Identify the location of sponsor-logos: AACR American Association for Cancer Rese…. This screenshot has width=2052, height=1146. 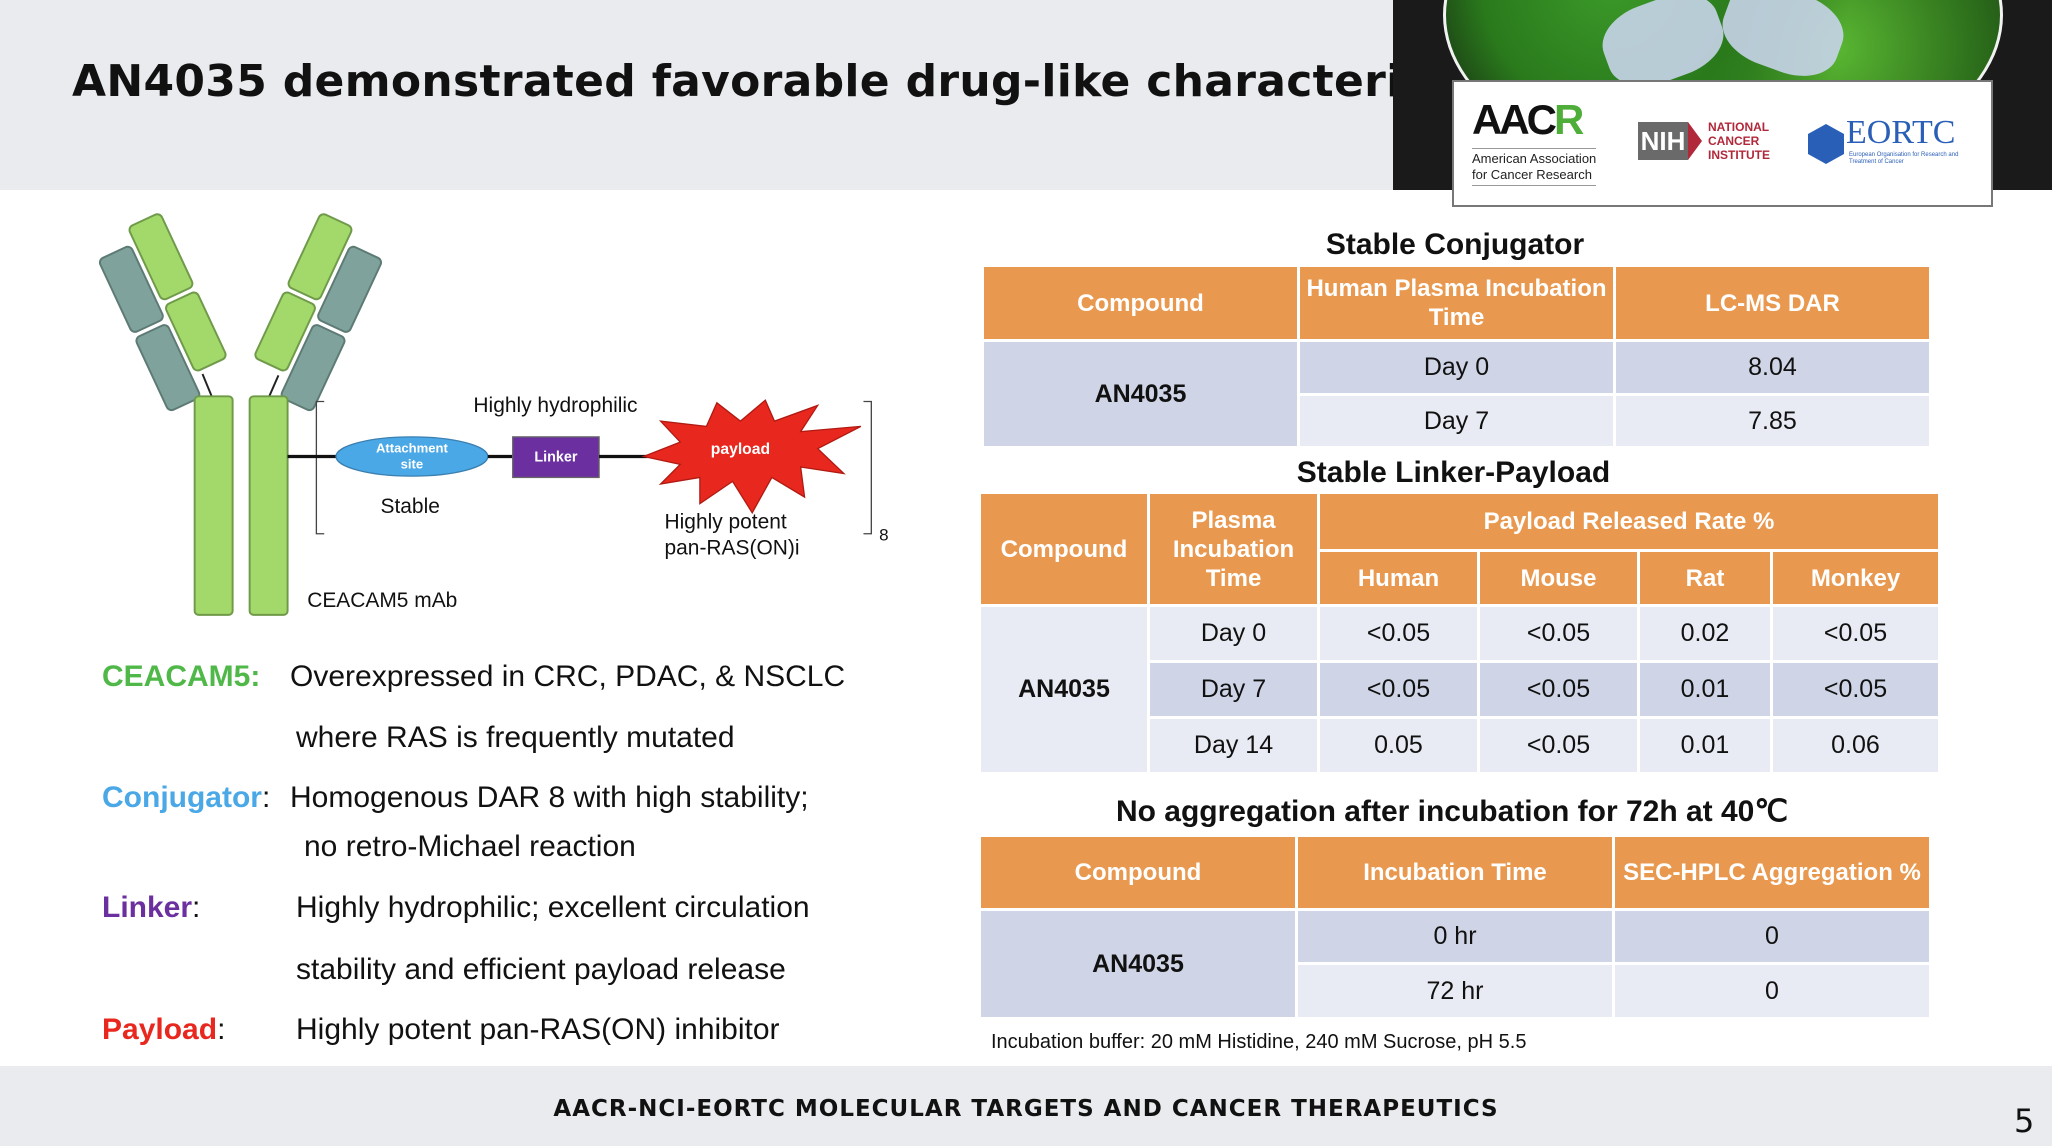
(1722, 143).